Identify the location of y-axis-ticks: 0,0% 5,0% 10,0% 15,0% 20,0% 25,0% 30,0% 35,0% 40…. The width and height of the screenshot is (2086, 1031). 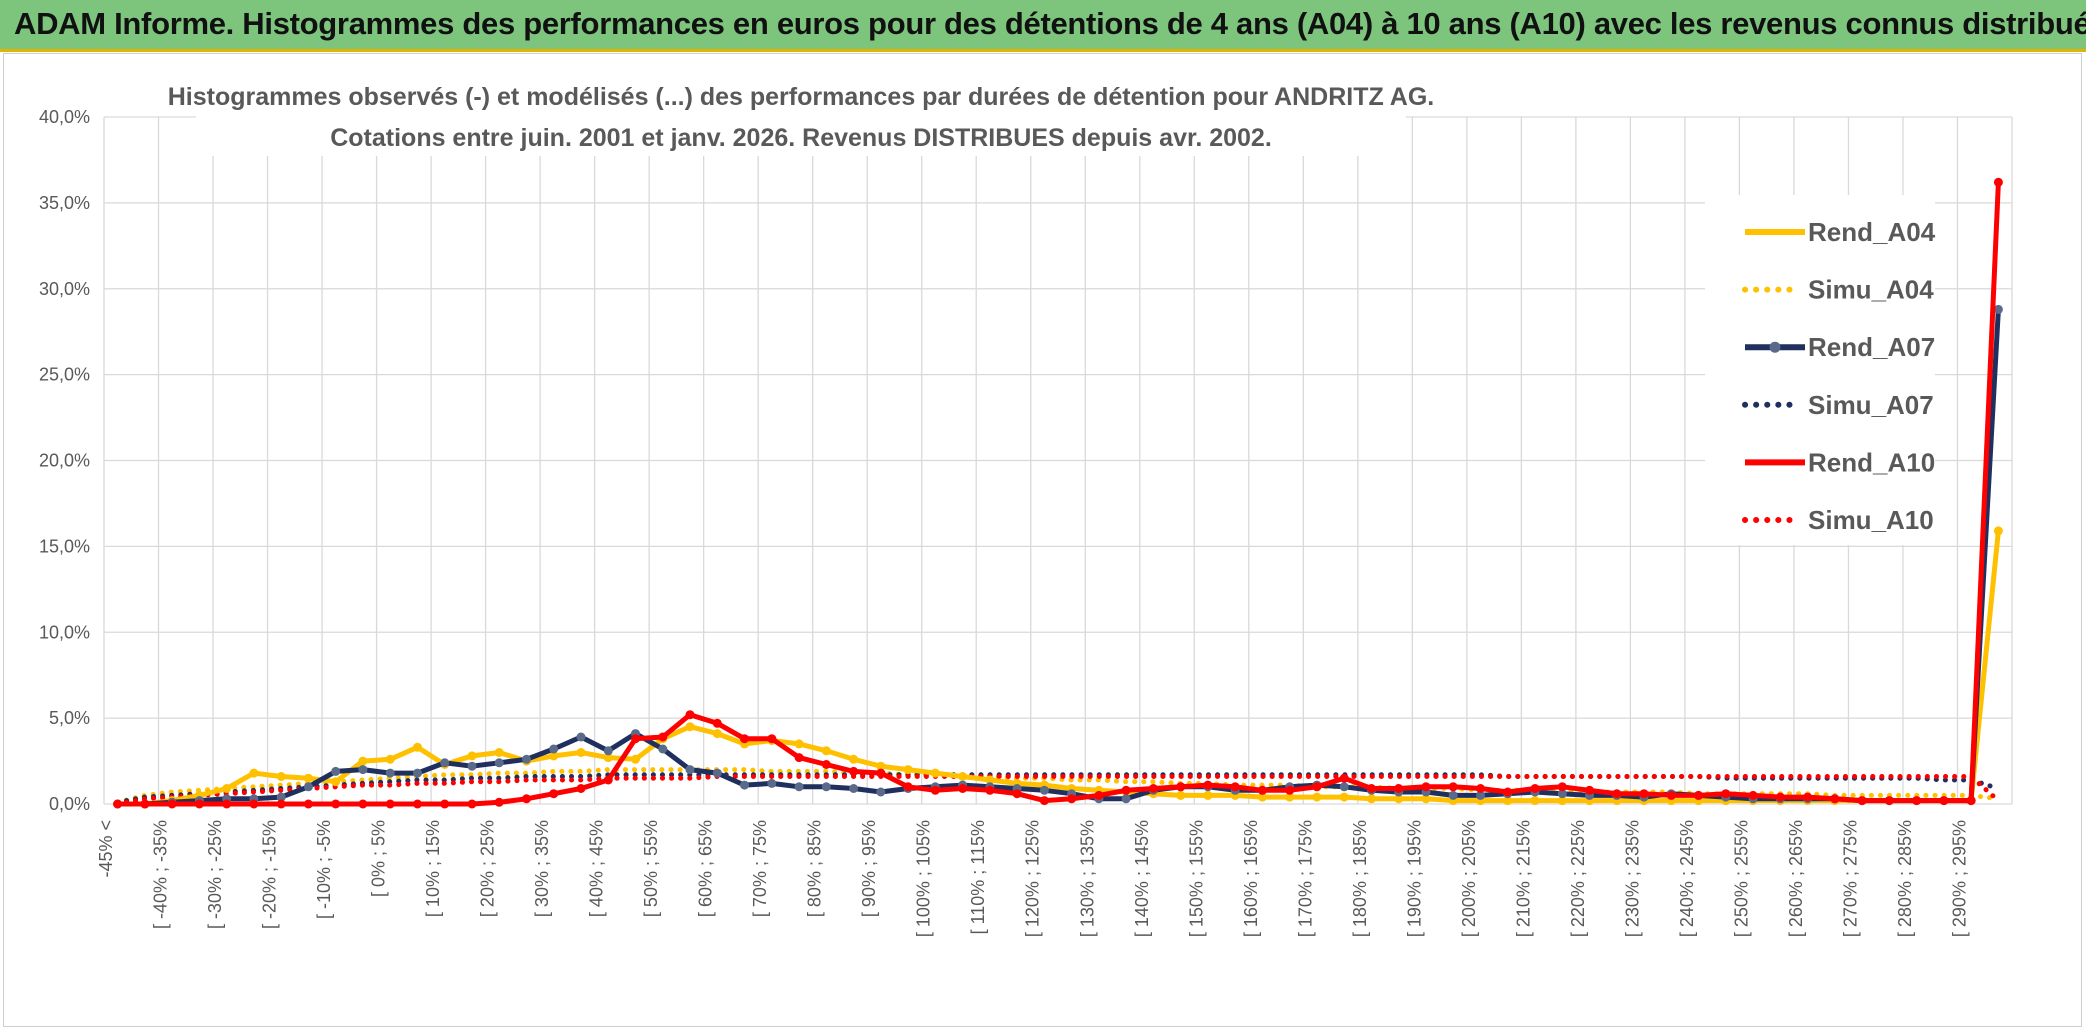
(64, 460).